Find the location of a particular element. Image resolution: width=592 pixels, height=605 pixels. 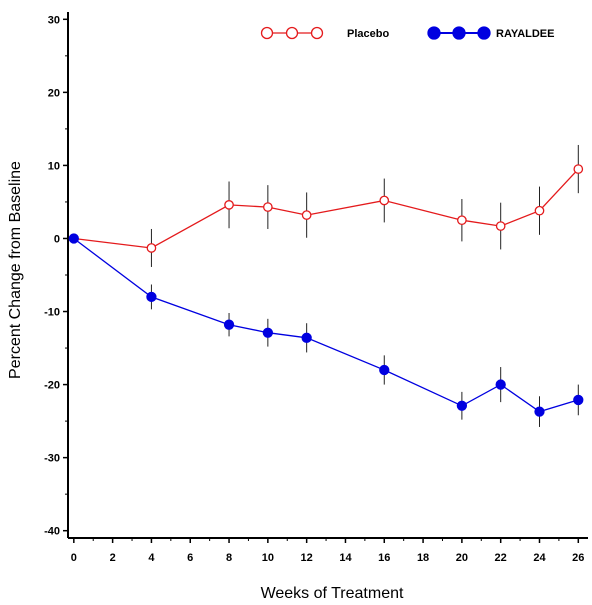

y-tick-label: -20 is located at coordinates (52, 386).